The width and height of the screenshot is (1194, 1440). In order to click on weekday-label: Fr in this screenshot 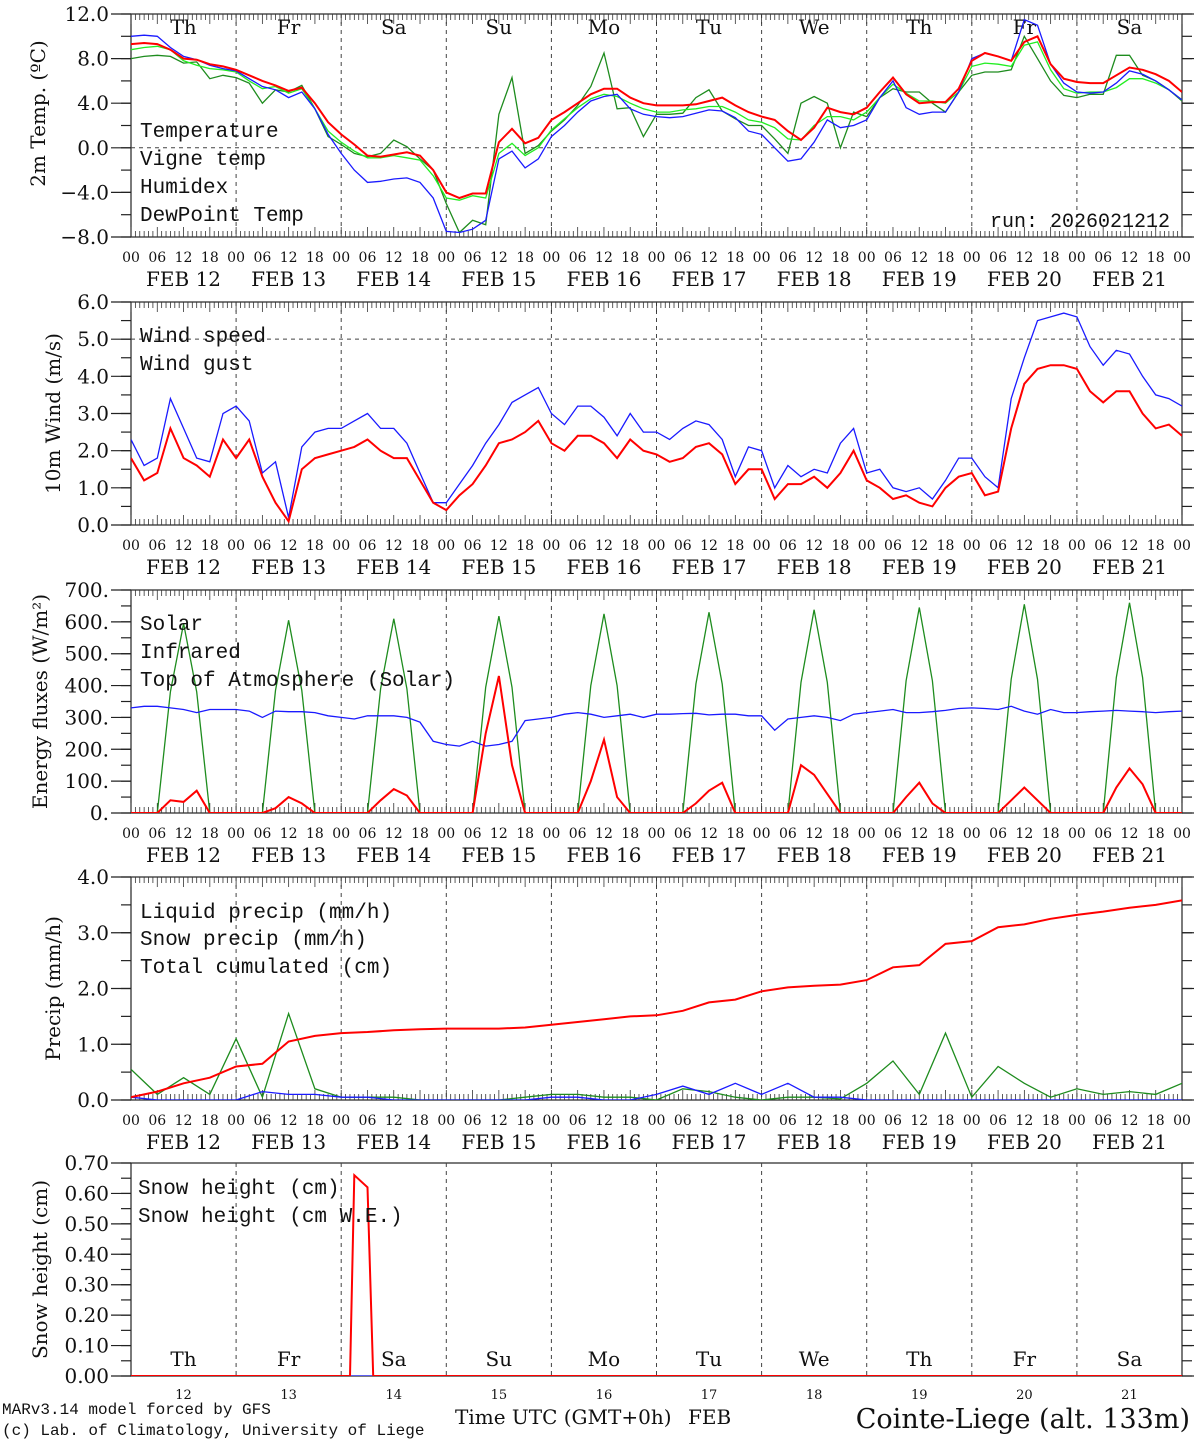, I will do `click(289, 27)`.